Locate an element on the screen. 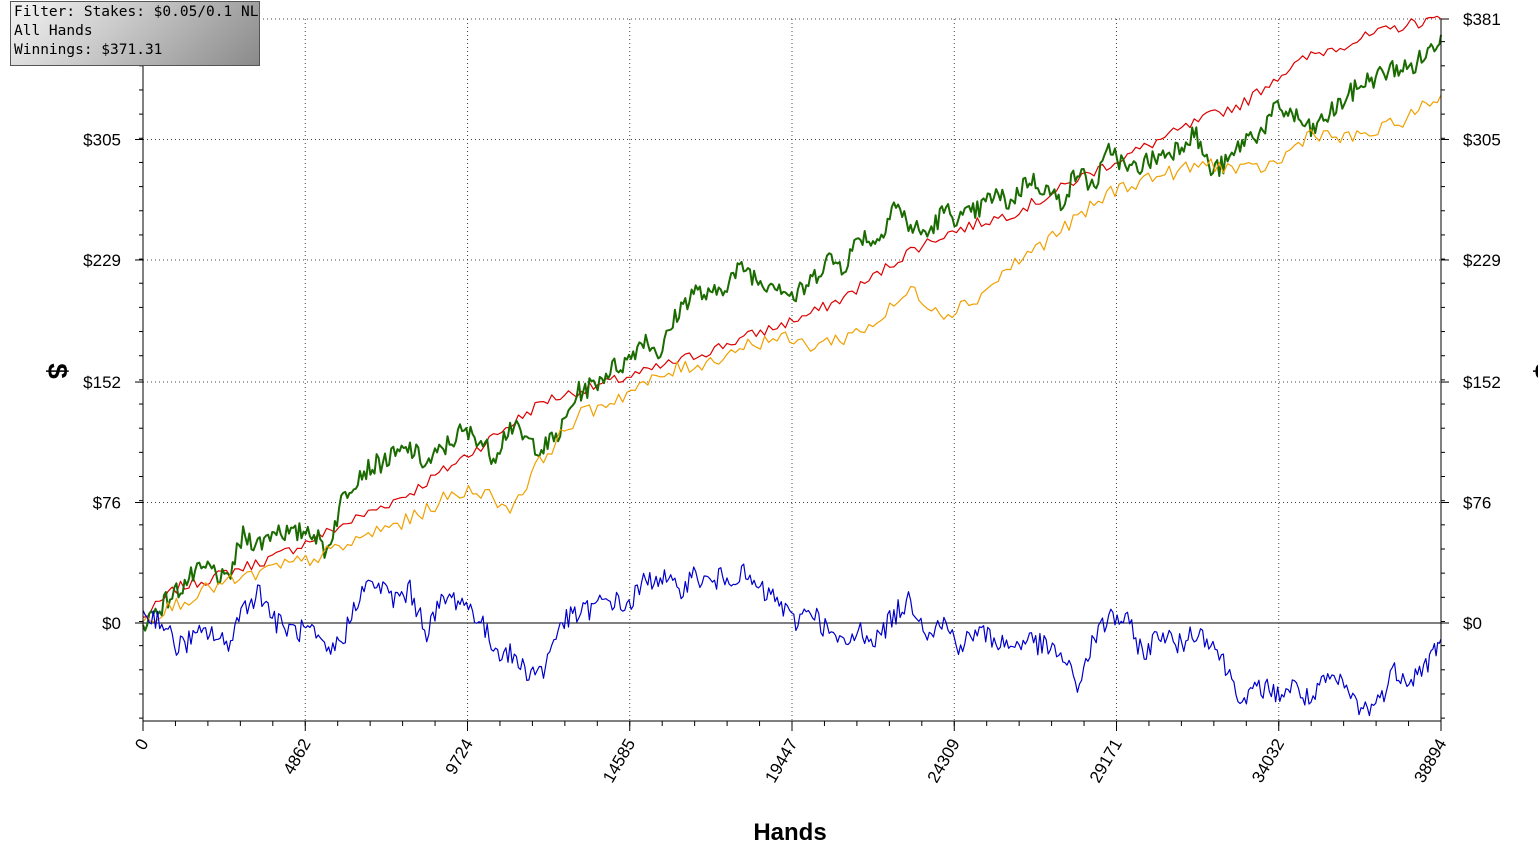 This screenshot has height=847, width=1538. y-tick-label-right: $381 is located at coordinates (1482, 19).